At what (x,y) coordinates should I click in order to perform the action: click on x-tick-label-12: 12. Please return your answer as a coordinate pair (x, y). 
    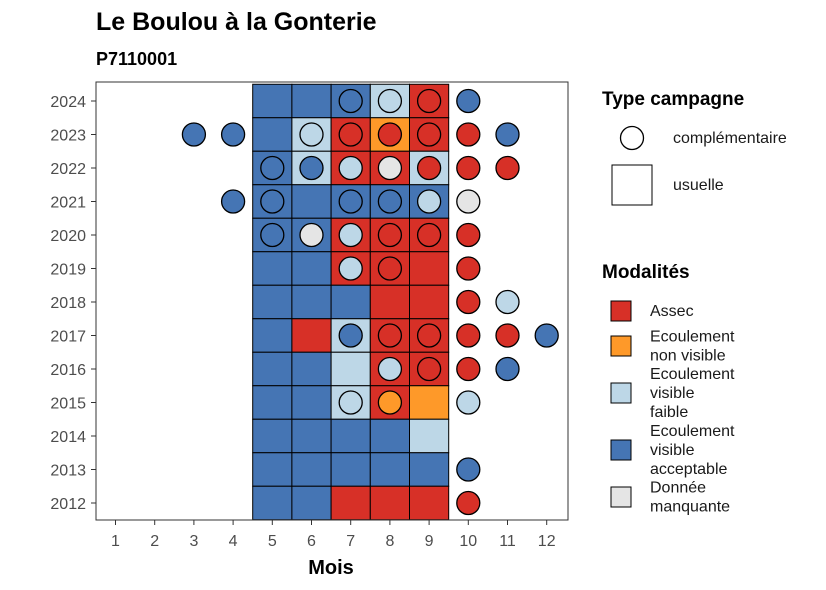
    Looking at the image, I should click on (547, 541).